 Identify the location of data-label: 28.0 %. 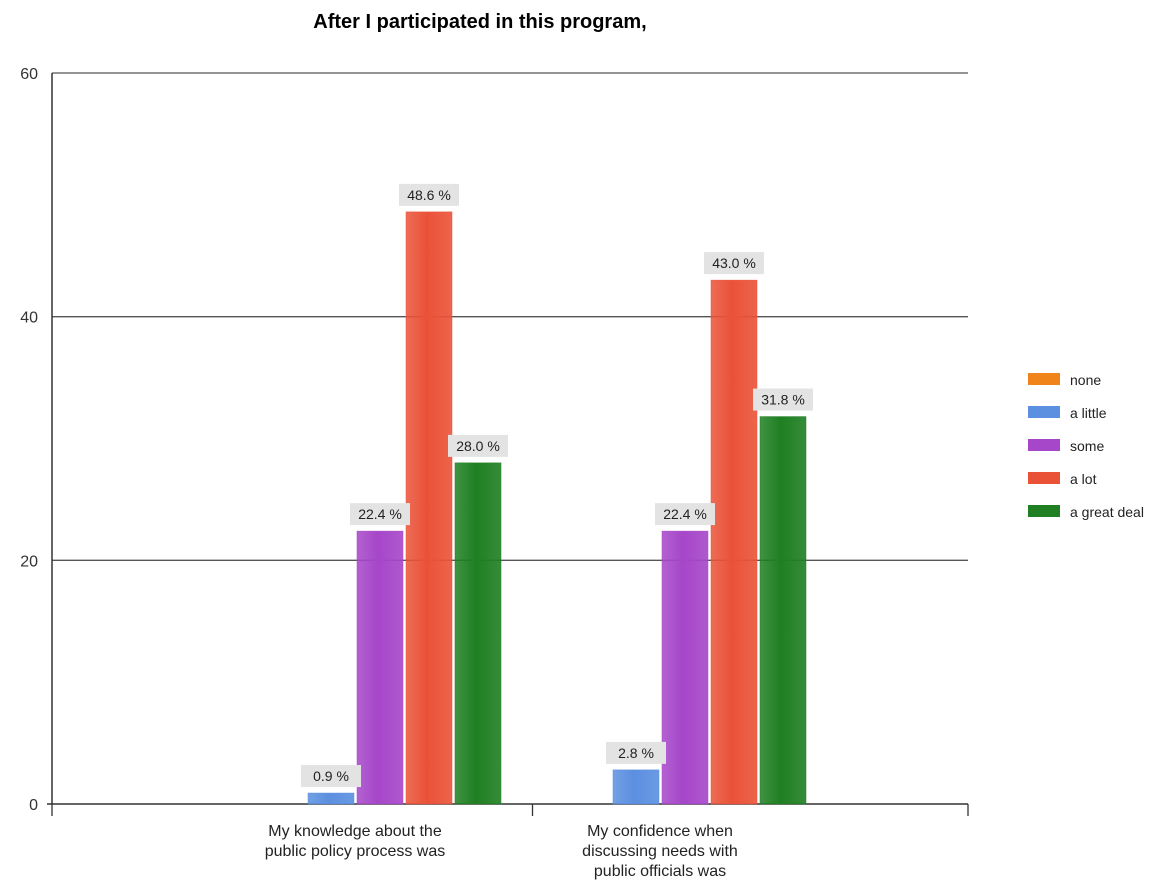
(478, 446).